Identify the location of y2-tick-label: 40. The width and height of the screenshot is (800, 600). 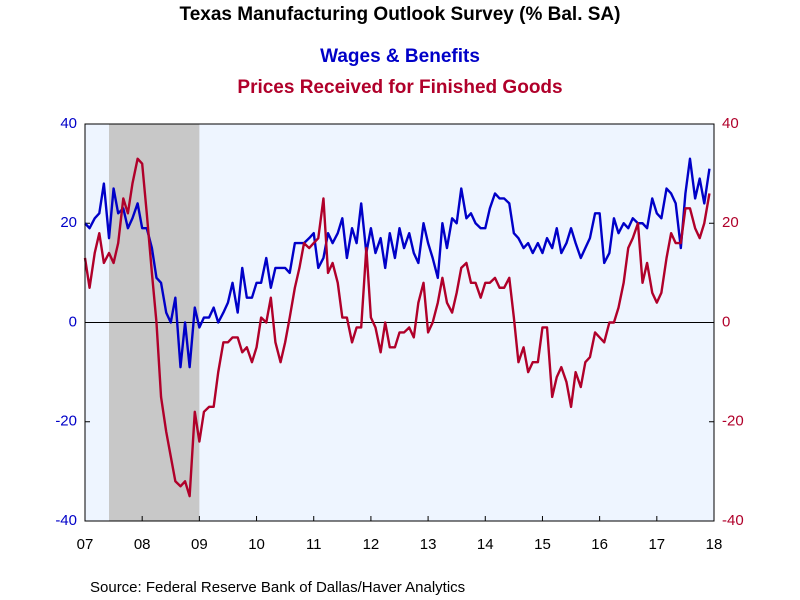
(730, 123).